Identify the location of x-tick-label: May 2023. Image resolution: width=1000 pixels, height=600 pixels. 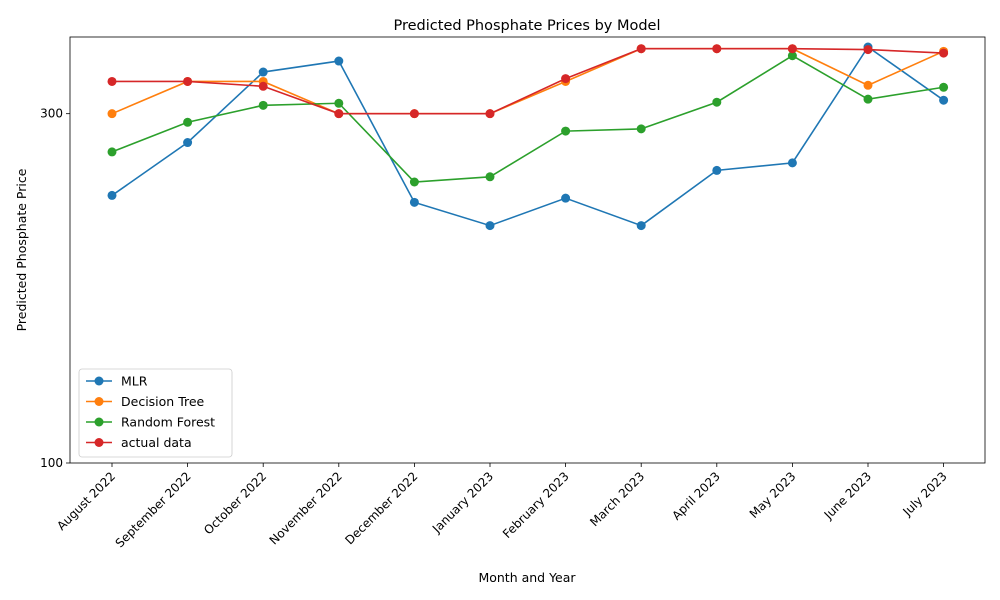
(773, 495).